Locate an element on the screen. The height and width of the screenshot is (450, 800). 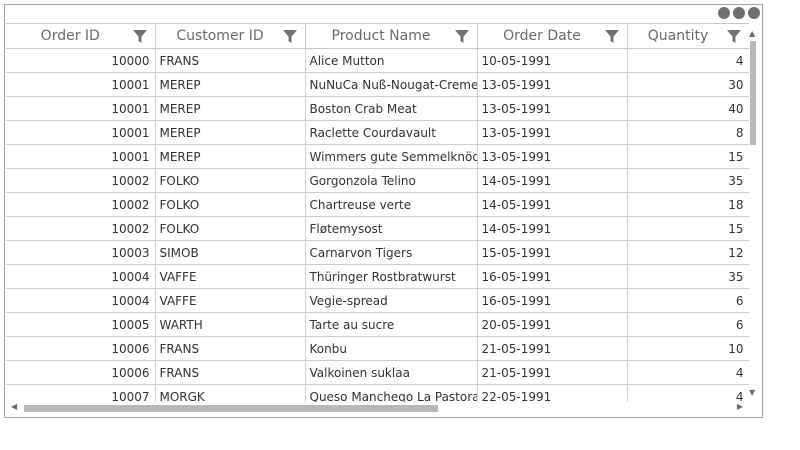
cell-product-name: Raclette Courdavault is located at coordinates (391, 132).